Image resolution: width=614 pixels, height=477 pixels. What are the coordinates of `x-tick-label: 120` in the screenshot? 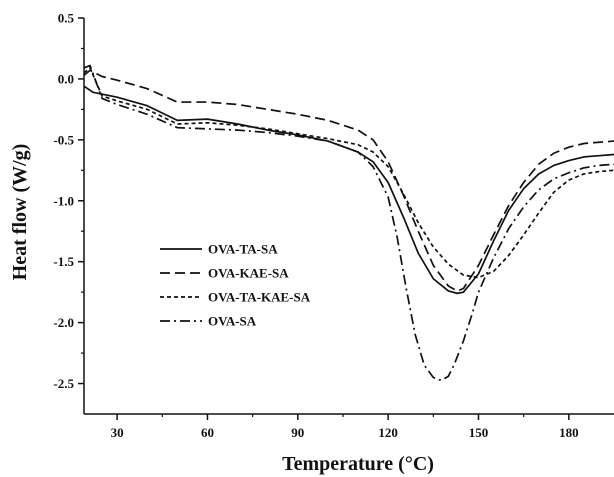 It's located at (388, 432).